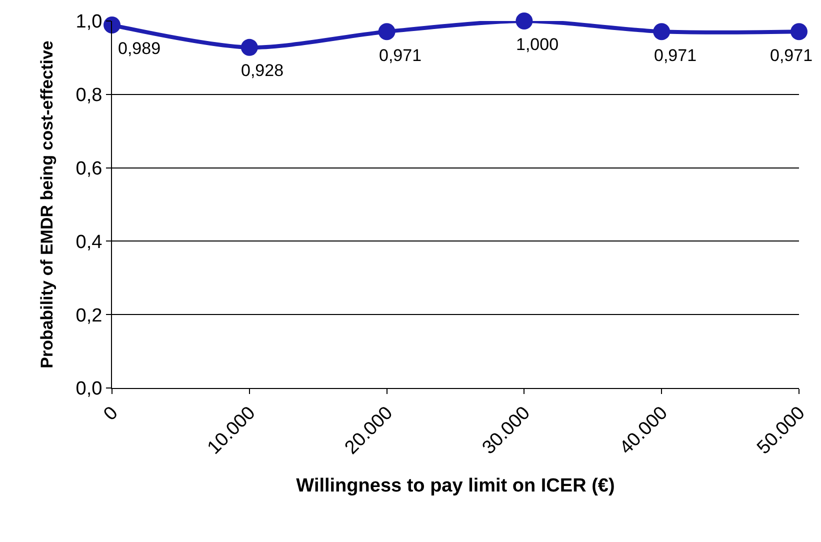  What do you see at coordinates (139, 48) in the screenshot?
I see `data-label: 0,989` at bounding box center [139, 48].